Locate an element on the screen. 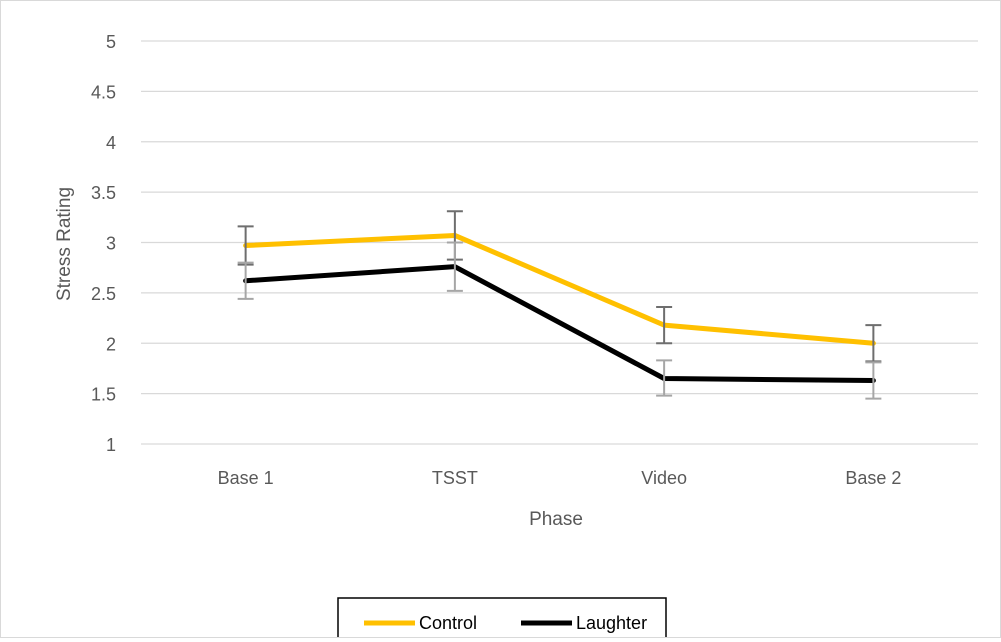 Image resolution: width=1001 pixels, height=642 pixels. legend-label-laughter: Laughter is located at coordinates (611, 623).